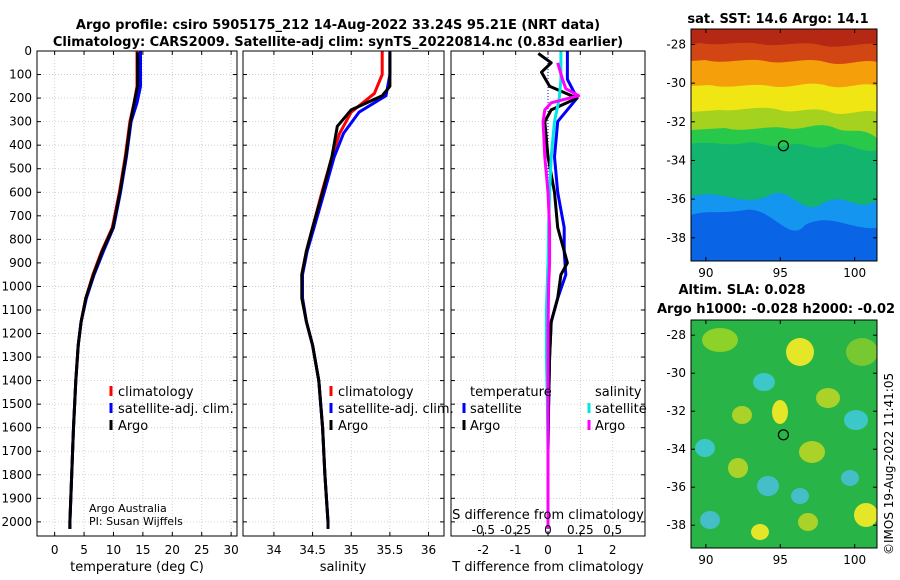 The width and height of the screenshot is (900, 580). I want to click on x-tick-label: 5, so click(84, 550).